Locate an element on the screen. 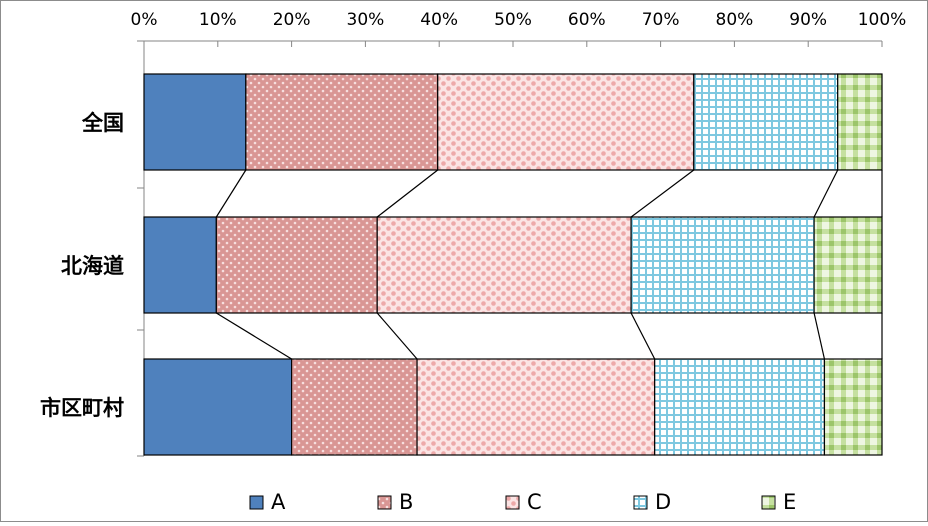 Image resolution: width=928 pixels, height=526 pixels. x-tick-label: 80% is located at coordinates (735, 20).